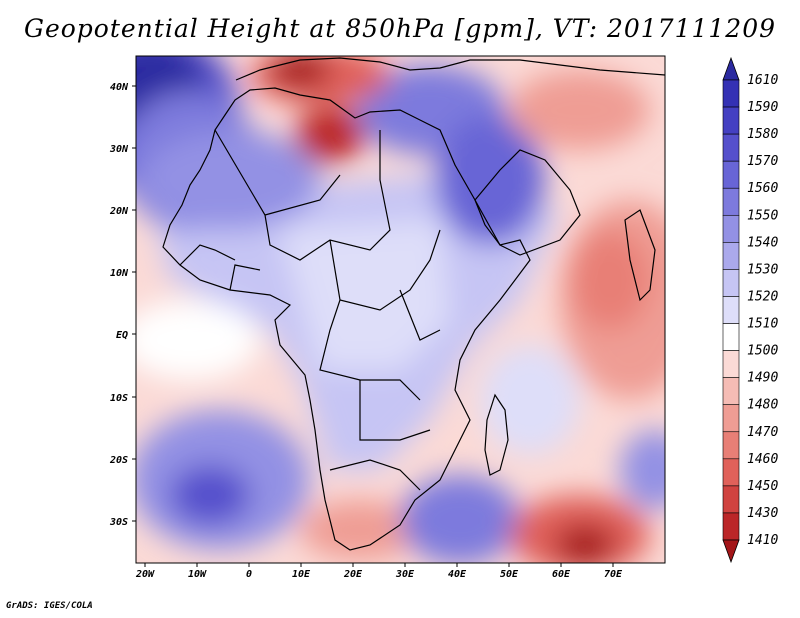  Describe the element at coordinates (762, 486) in the screenshot. I see `colorbar-label: 1450` at that location.